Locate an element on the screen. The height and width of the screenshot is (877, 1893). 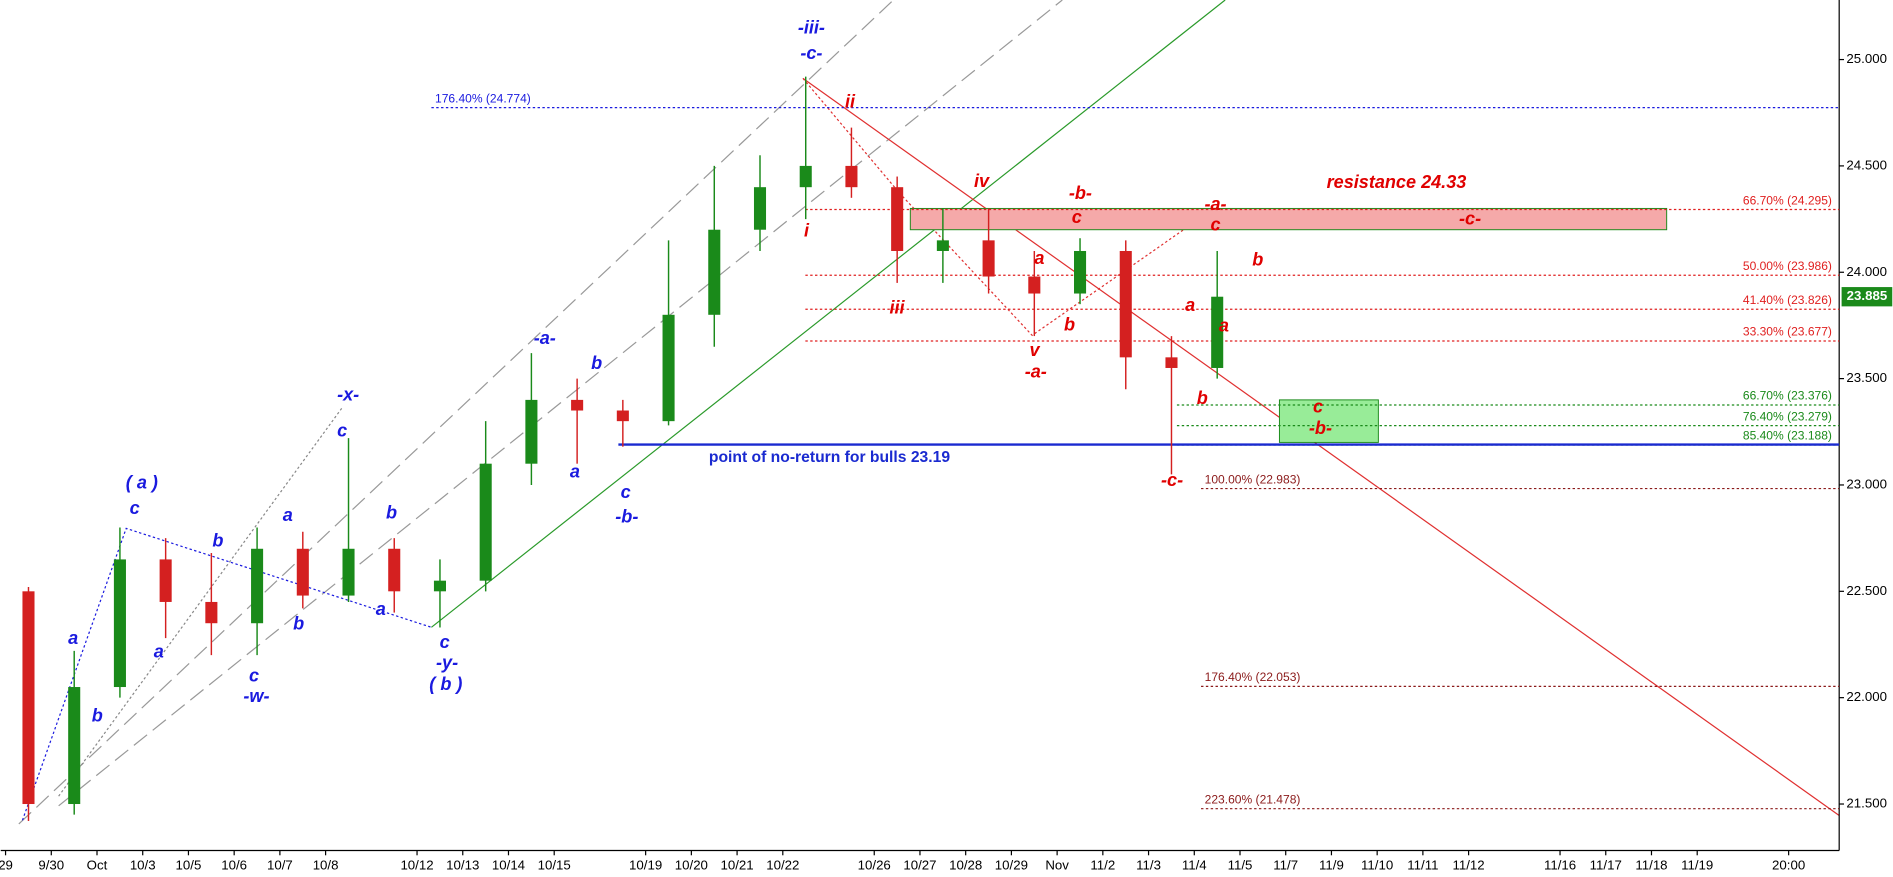
wave-label: -y- is located at coordinates (447, 662).